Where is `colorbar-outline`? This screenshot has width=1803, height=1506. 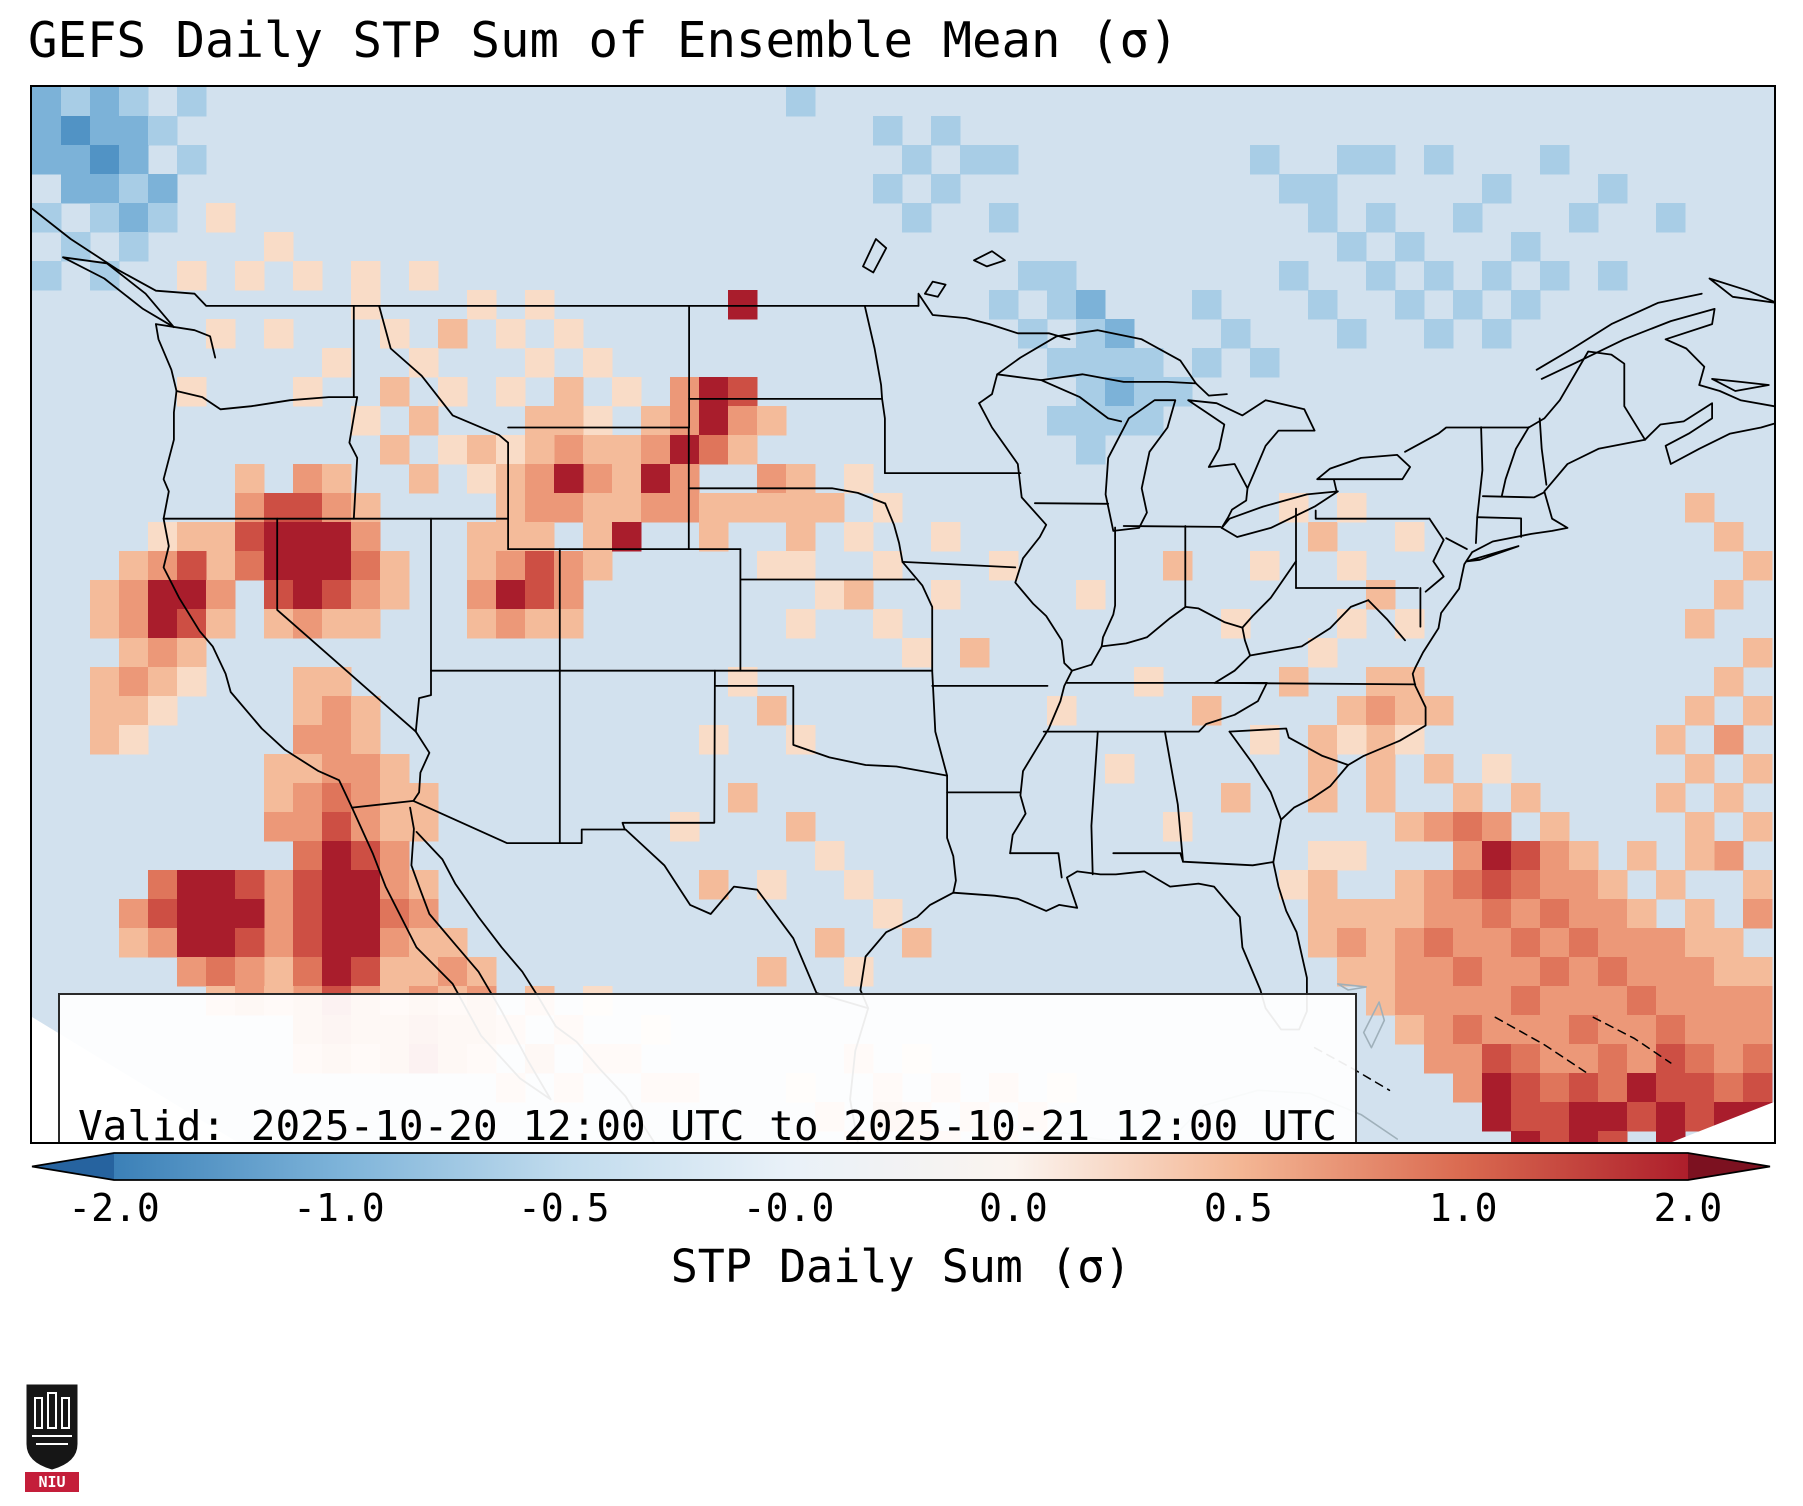 colorbar-outline is located at coordinates (901, 1166).